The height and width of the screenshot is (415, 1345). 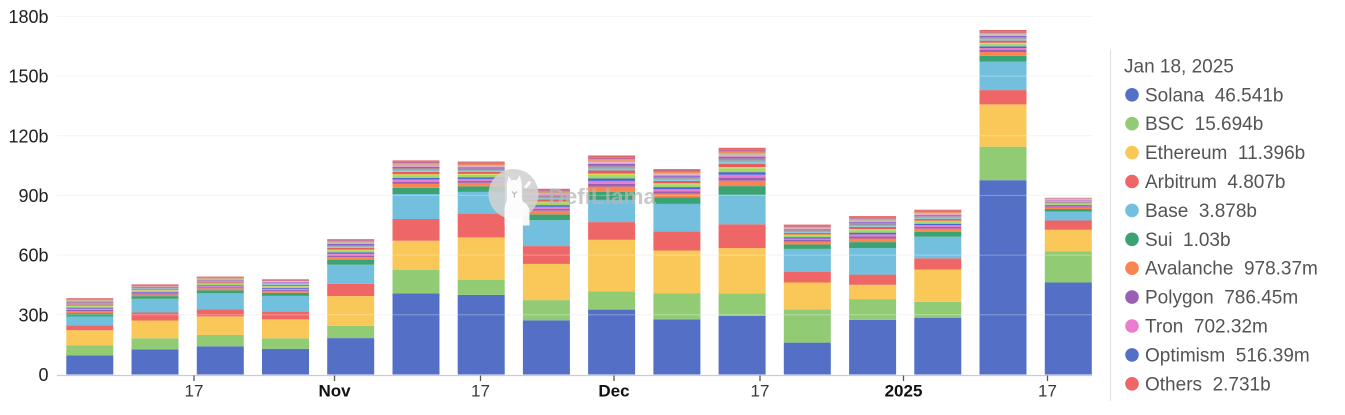 I want to click on svg-text: 90b, so click(x=33, y=196).